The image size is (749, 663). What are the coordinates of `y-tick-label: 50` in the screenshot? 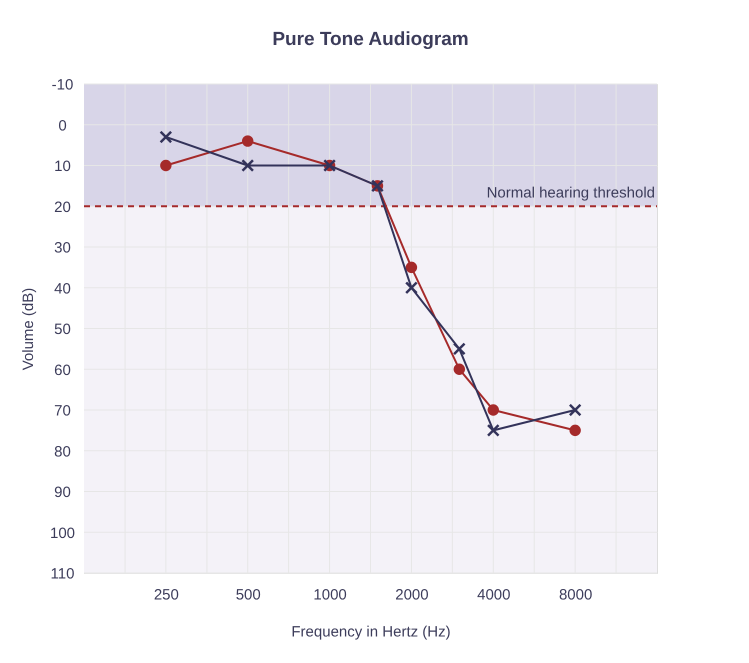 It's located at (62, 329).